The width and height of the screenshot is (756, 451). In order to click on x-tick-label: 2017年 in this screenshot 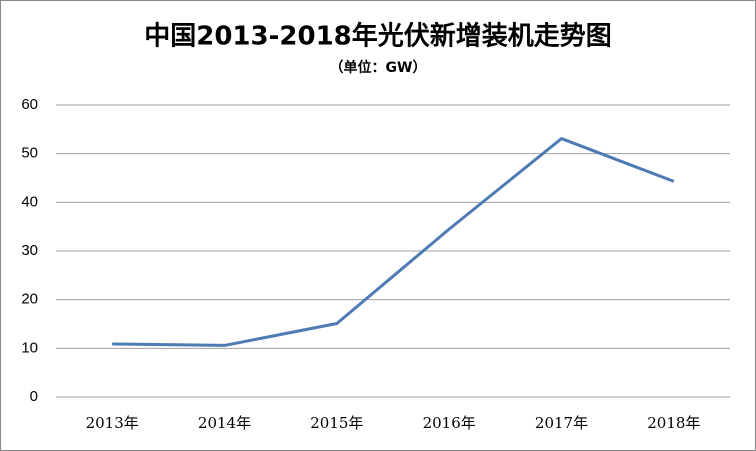, I will do `click(561, 423)`.